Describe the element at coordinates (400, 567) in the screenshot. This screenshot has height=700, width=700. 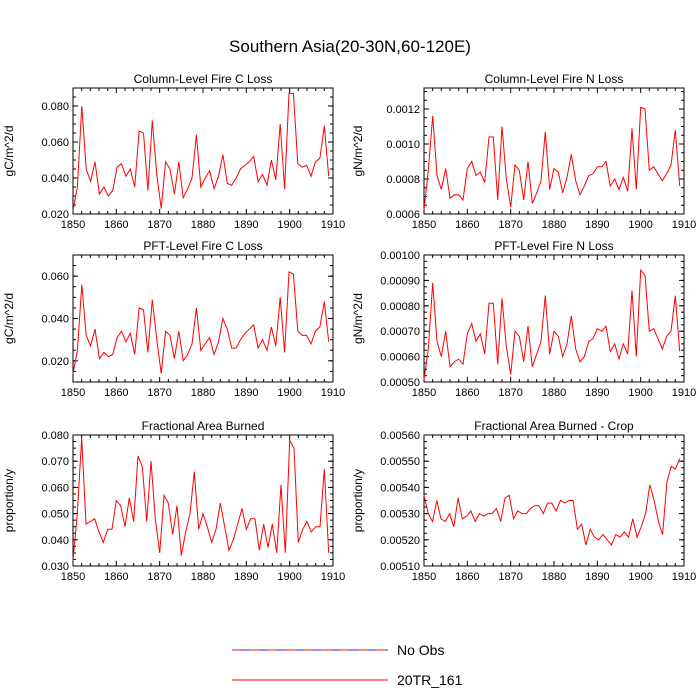
I see `y-tick-label: 0.00510` at that location.